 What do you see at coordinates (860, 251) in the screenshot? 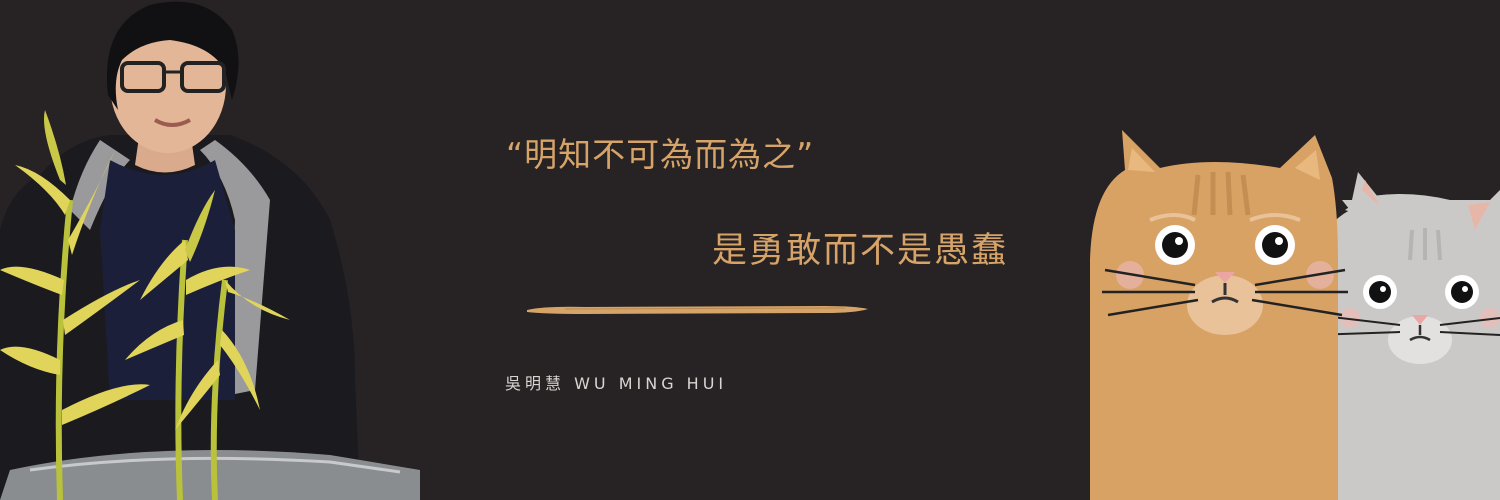
I see `quote-line-2: 是勇敢而不是愚蠢` at bounding box center [860, 251].